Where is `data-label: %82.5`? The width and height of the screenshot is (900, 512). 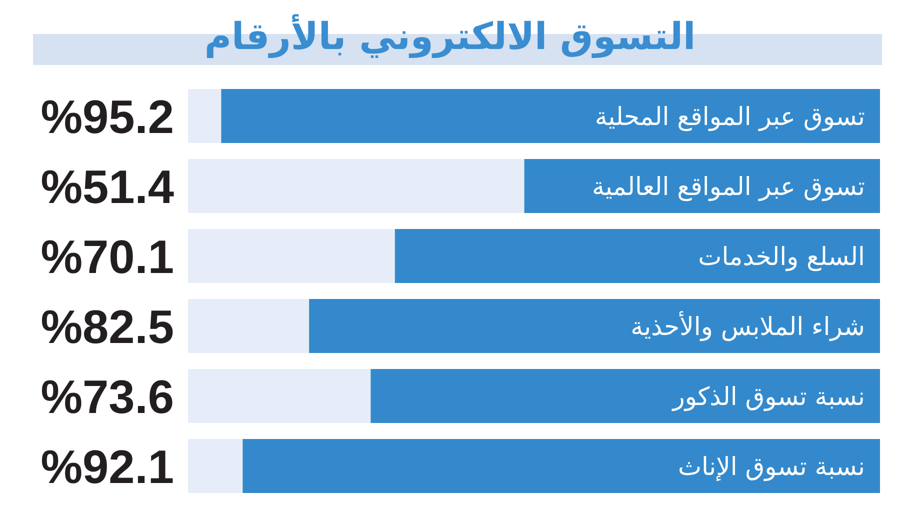 data-label: %82.5 is located at coordinates (107, 326).